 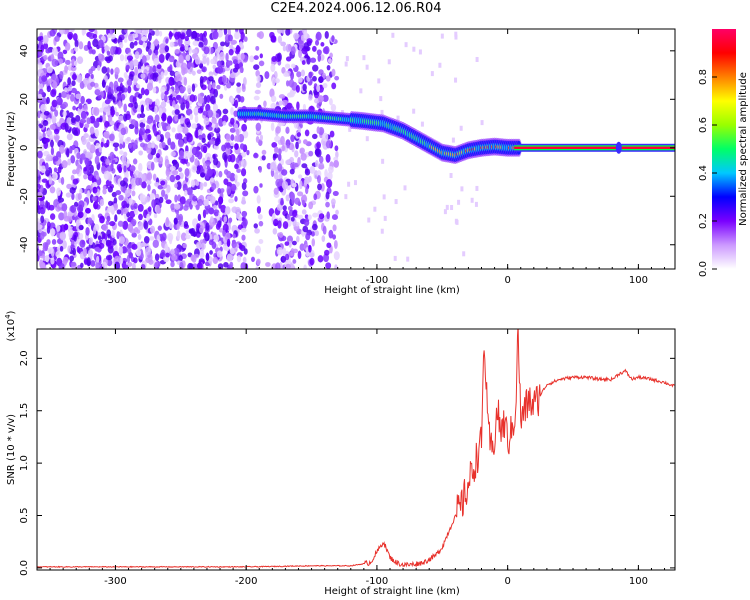 What do you see at coordinates (24, 568) in the screenshot?
I see `snr-ytick-label: 0.0` at bounding box center [24, 568].